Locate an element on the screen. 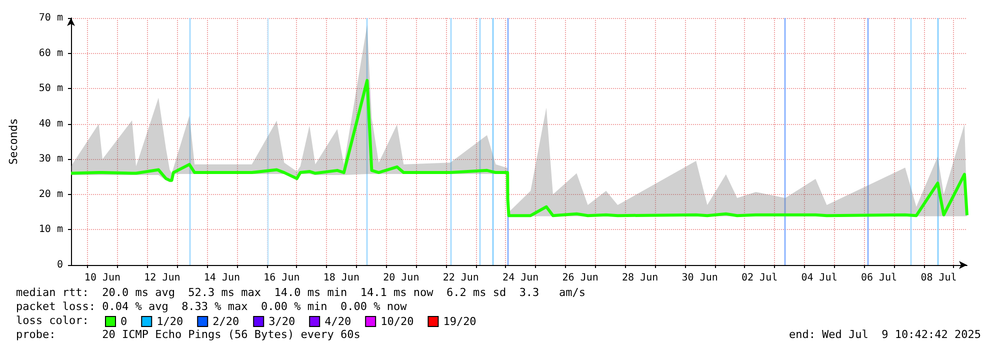 Image resolution: width=997 pixels, height=347 pixels. y-tick-label: 60 m is located at coordinates (50, 53).